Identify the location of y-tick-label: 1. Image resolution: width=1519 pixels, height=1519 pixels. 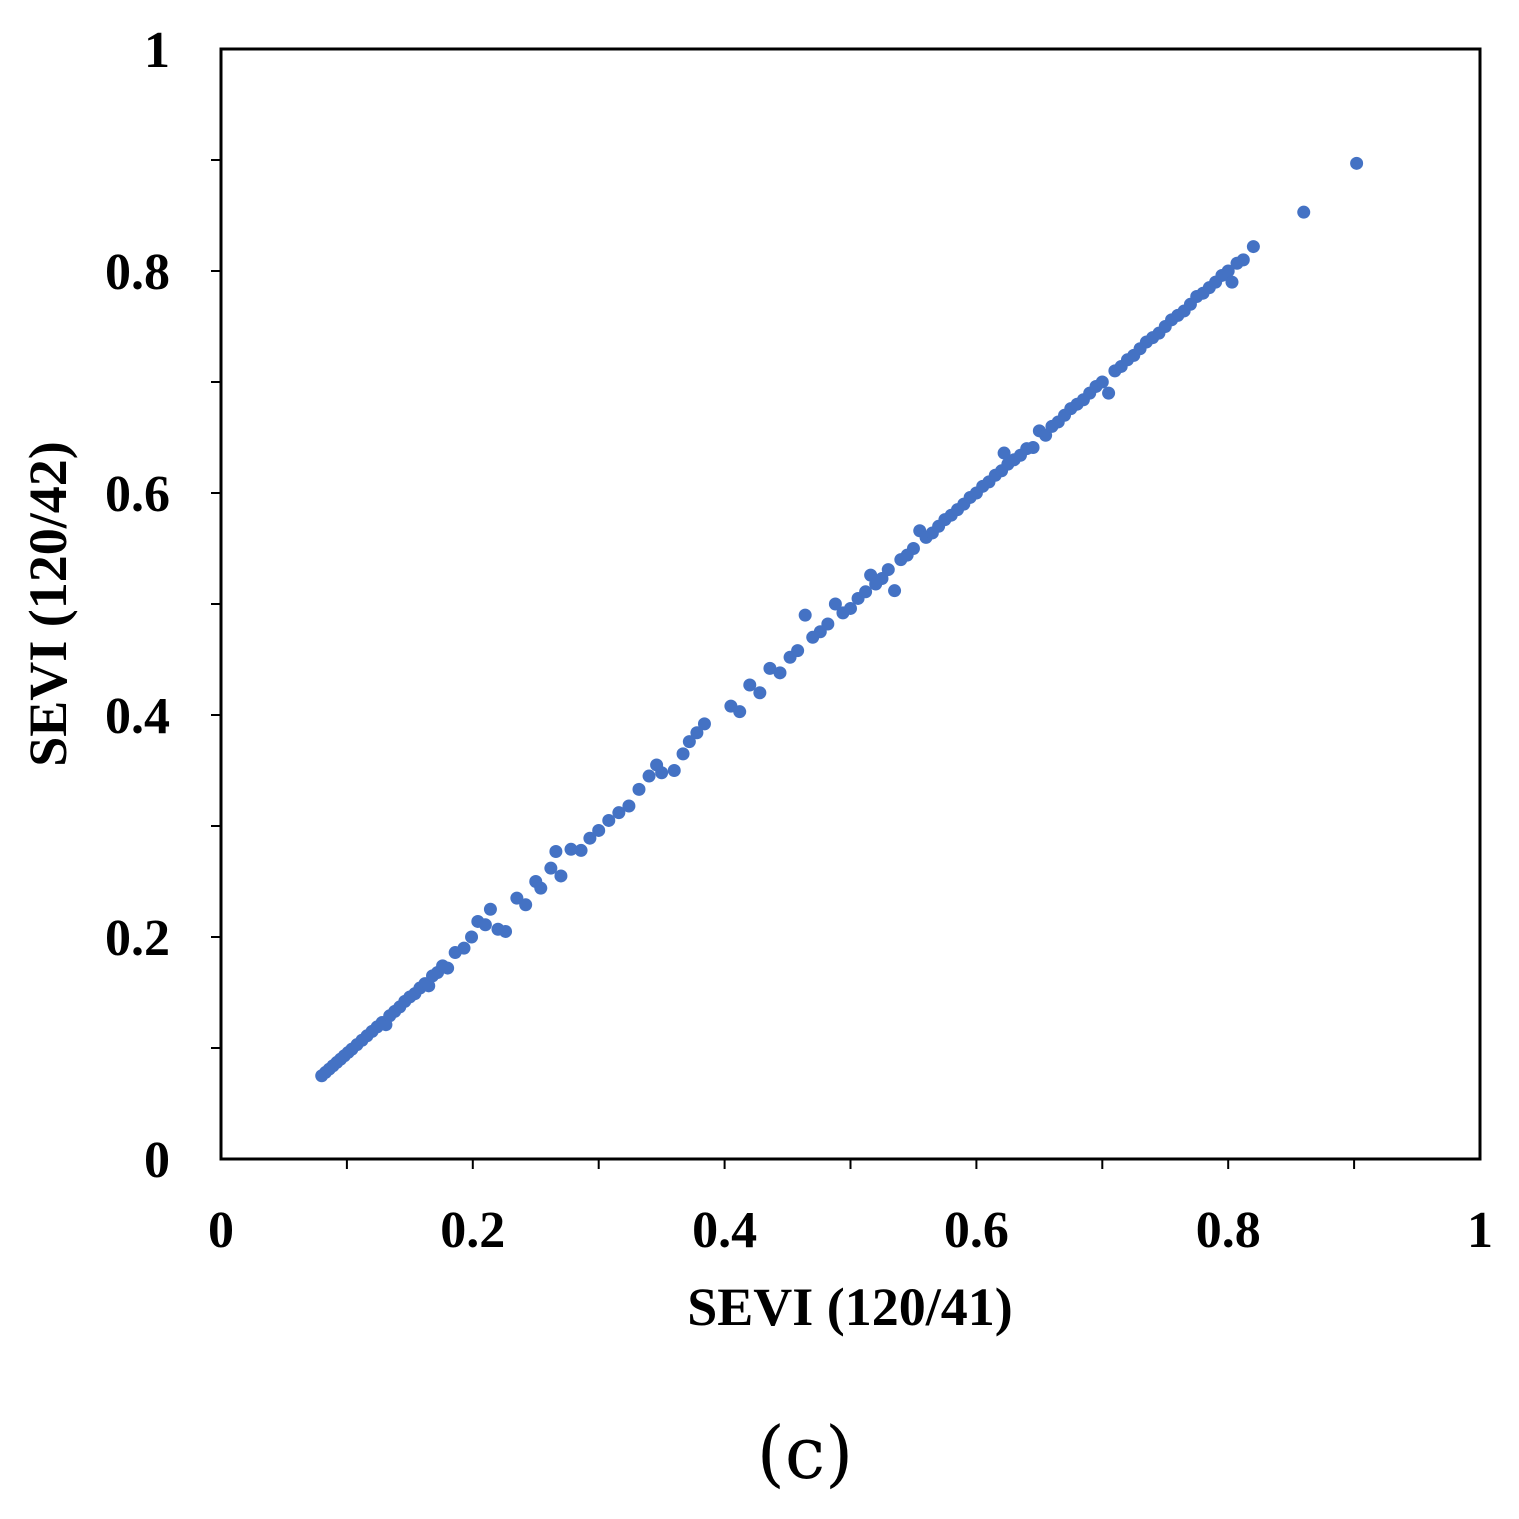
(157, 50).